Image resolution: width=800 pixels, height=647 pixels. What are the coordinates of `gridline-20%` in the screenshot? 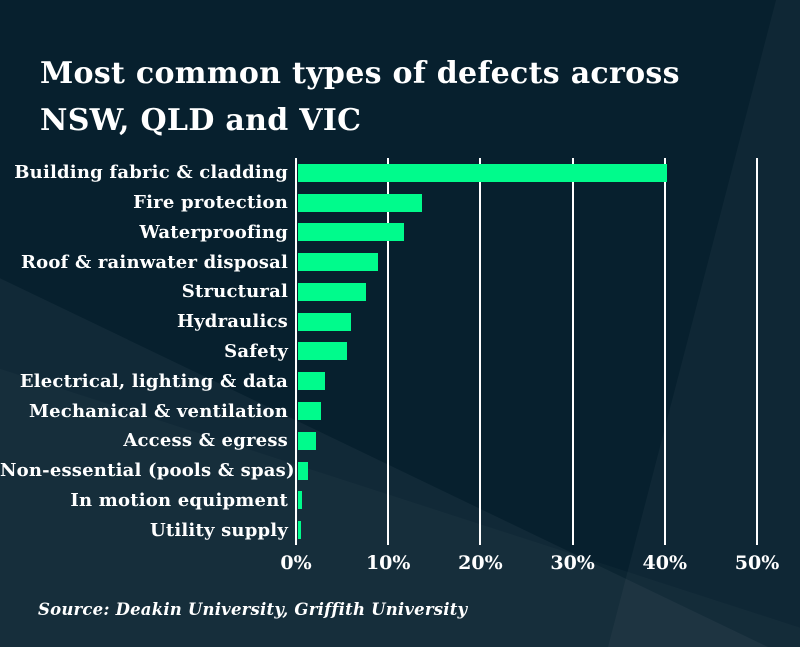 It's located at (480, 351).